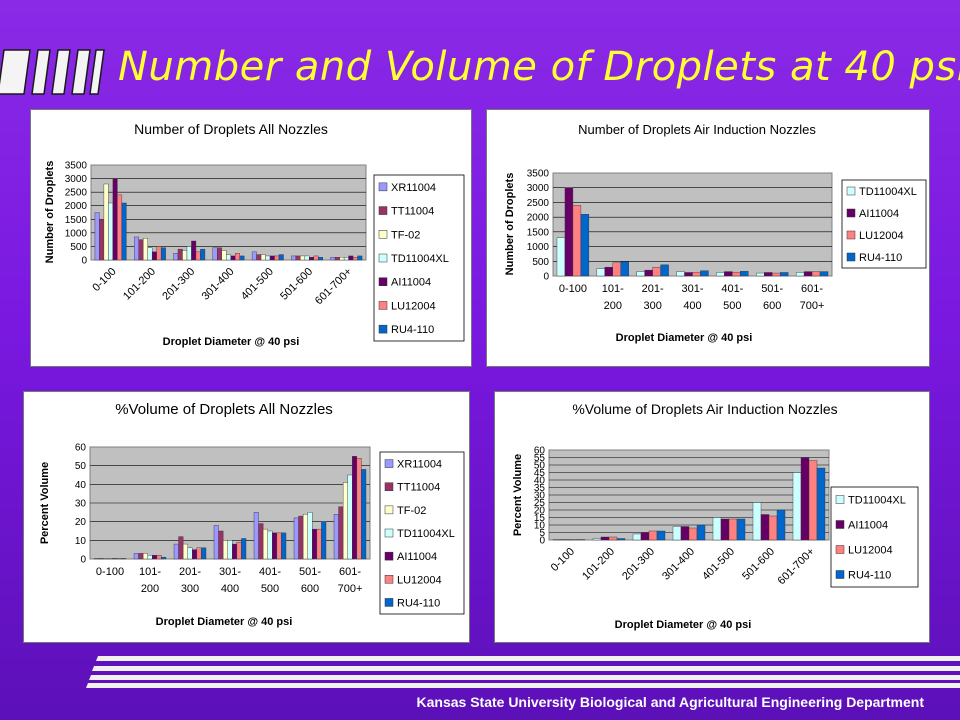  I want to click on x-tick-label: 101-, so click(150, 572).